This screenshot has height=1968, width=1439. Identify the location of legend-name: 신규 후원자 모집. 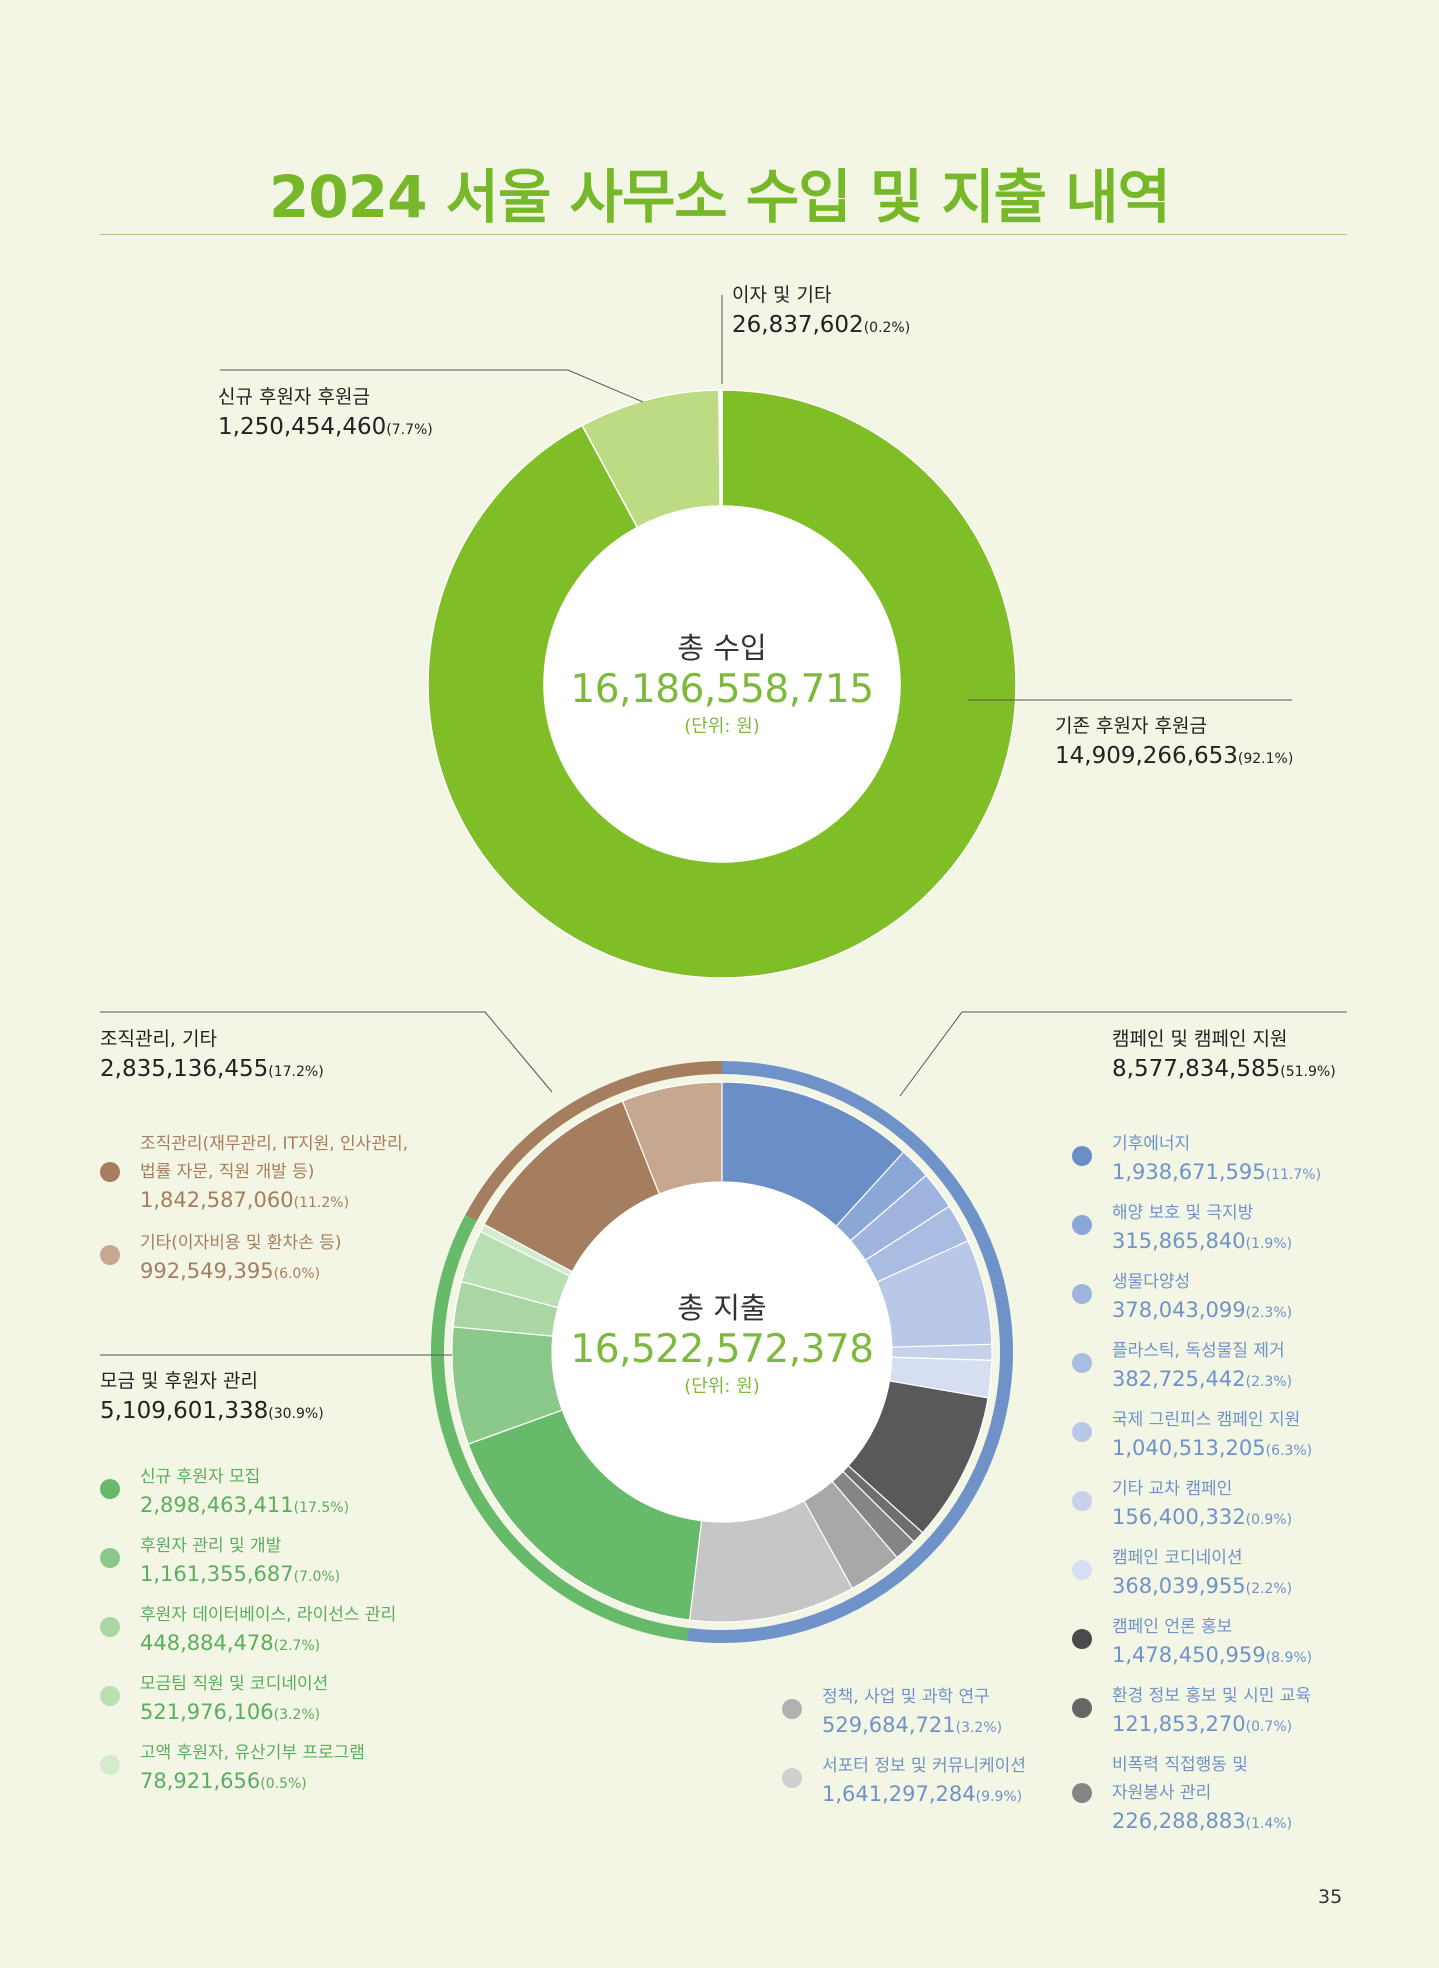
(200, 1477).